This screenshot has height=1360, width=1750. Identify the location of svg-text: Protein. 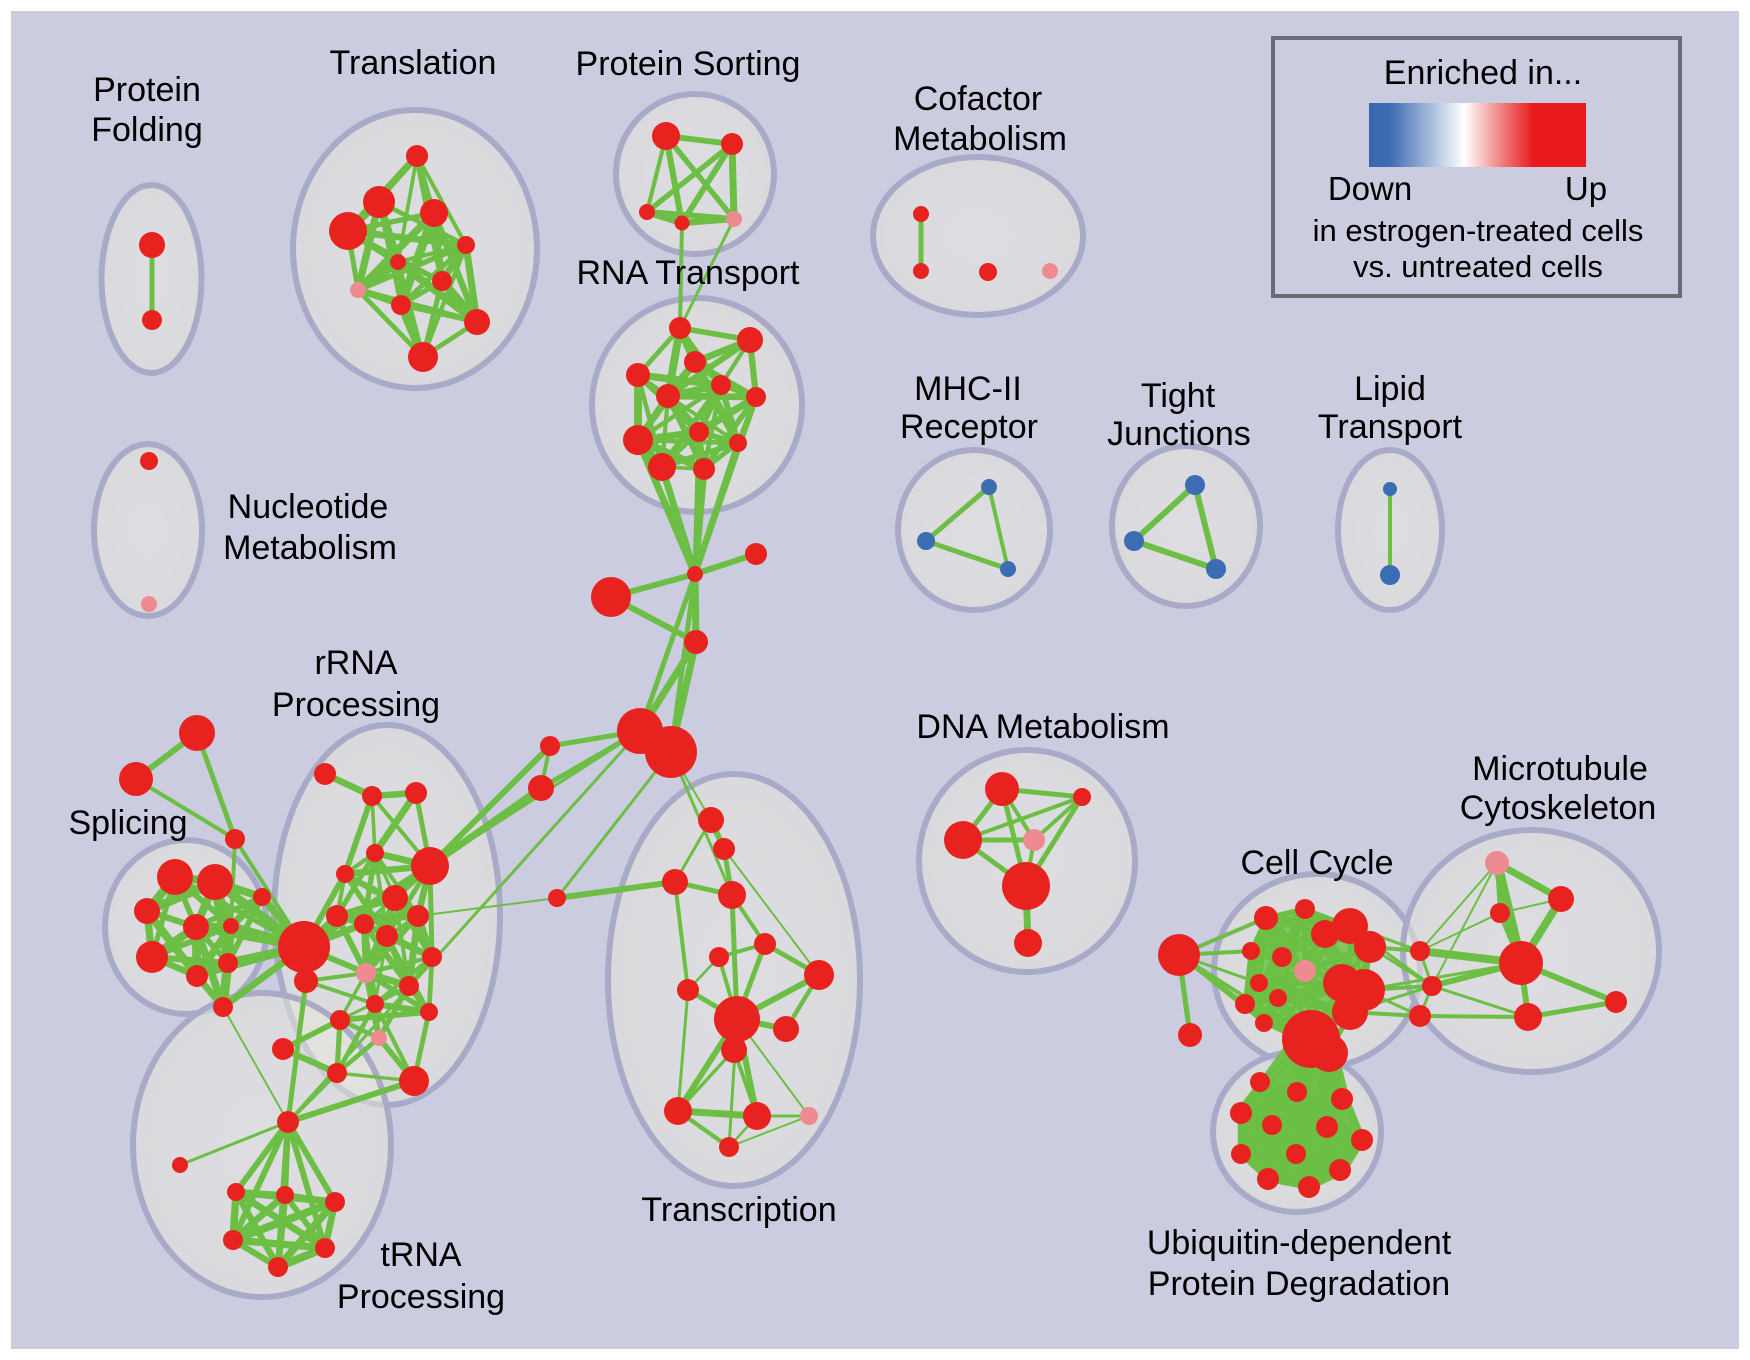
(147, 90).